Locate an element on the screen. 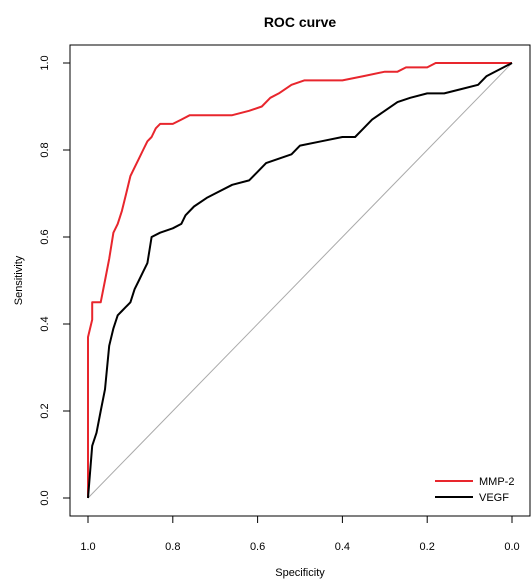 Image resolution: width=532 pixels, height=579 pixels. y-axis: 0.0 0.2 0.4 0.6 0.8 1.0 is located at coordinates (55, 280).